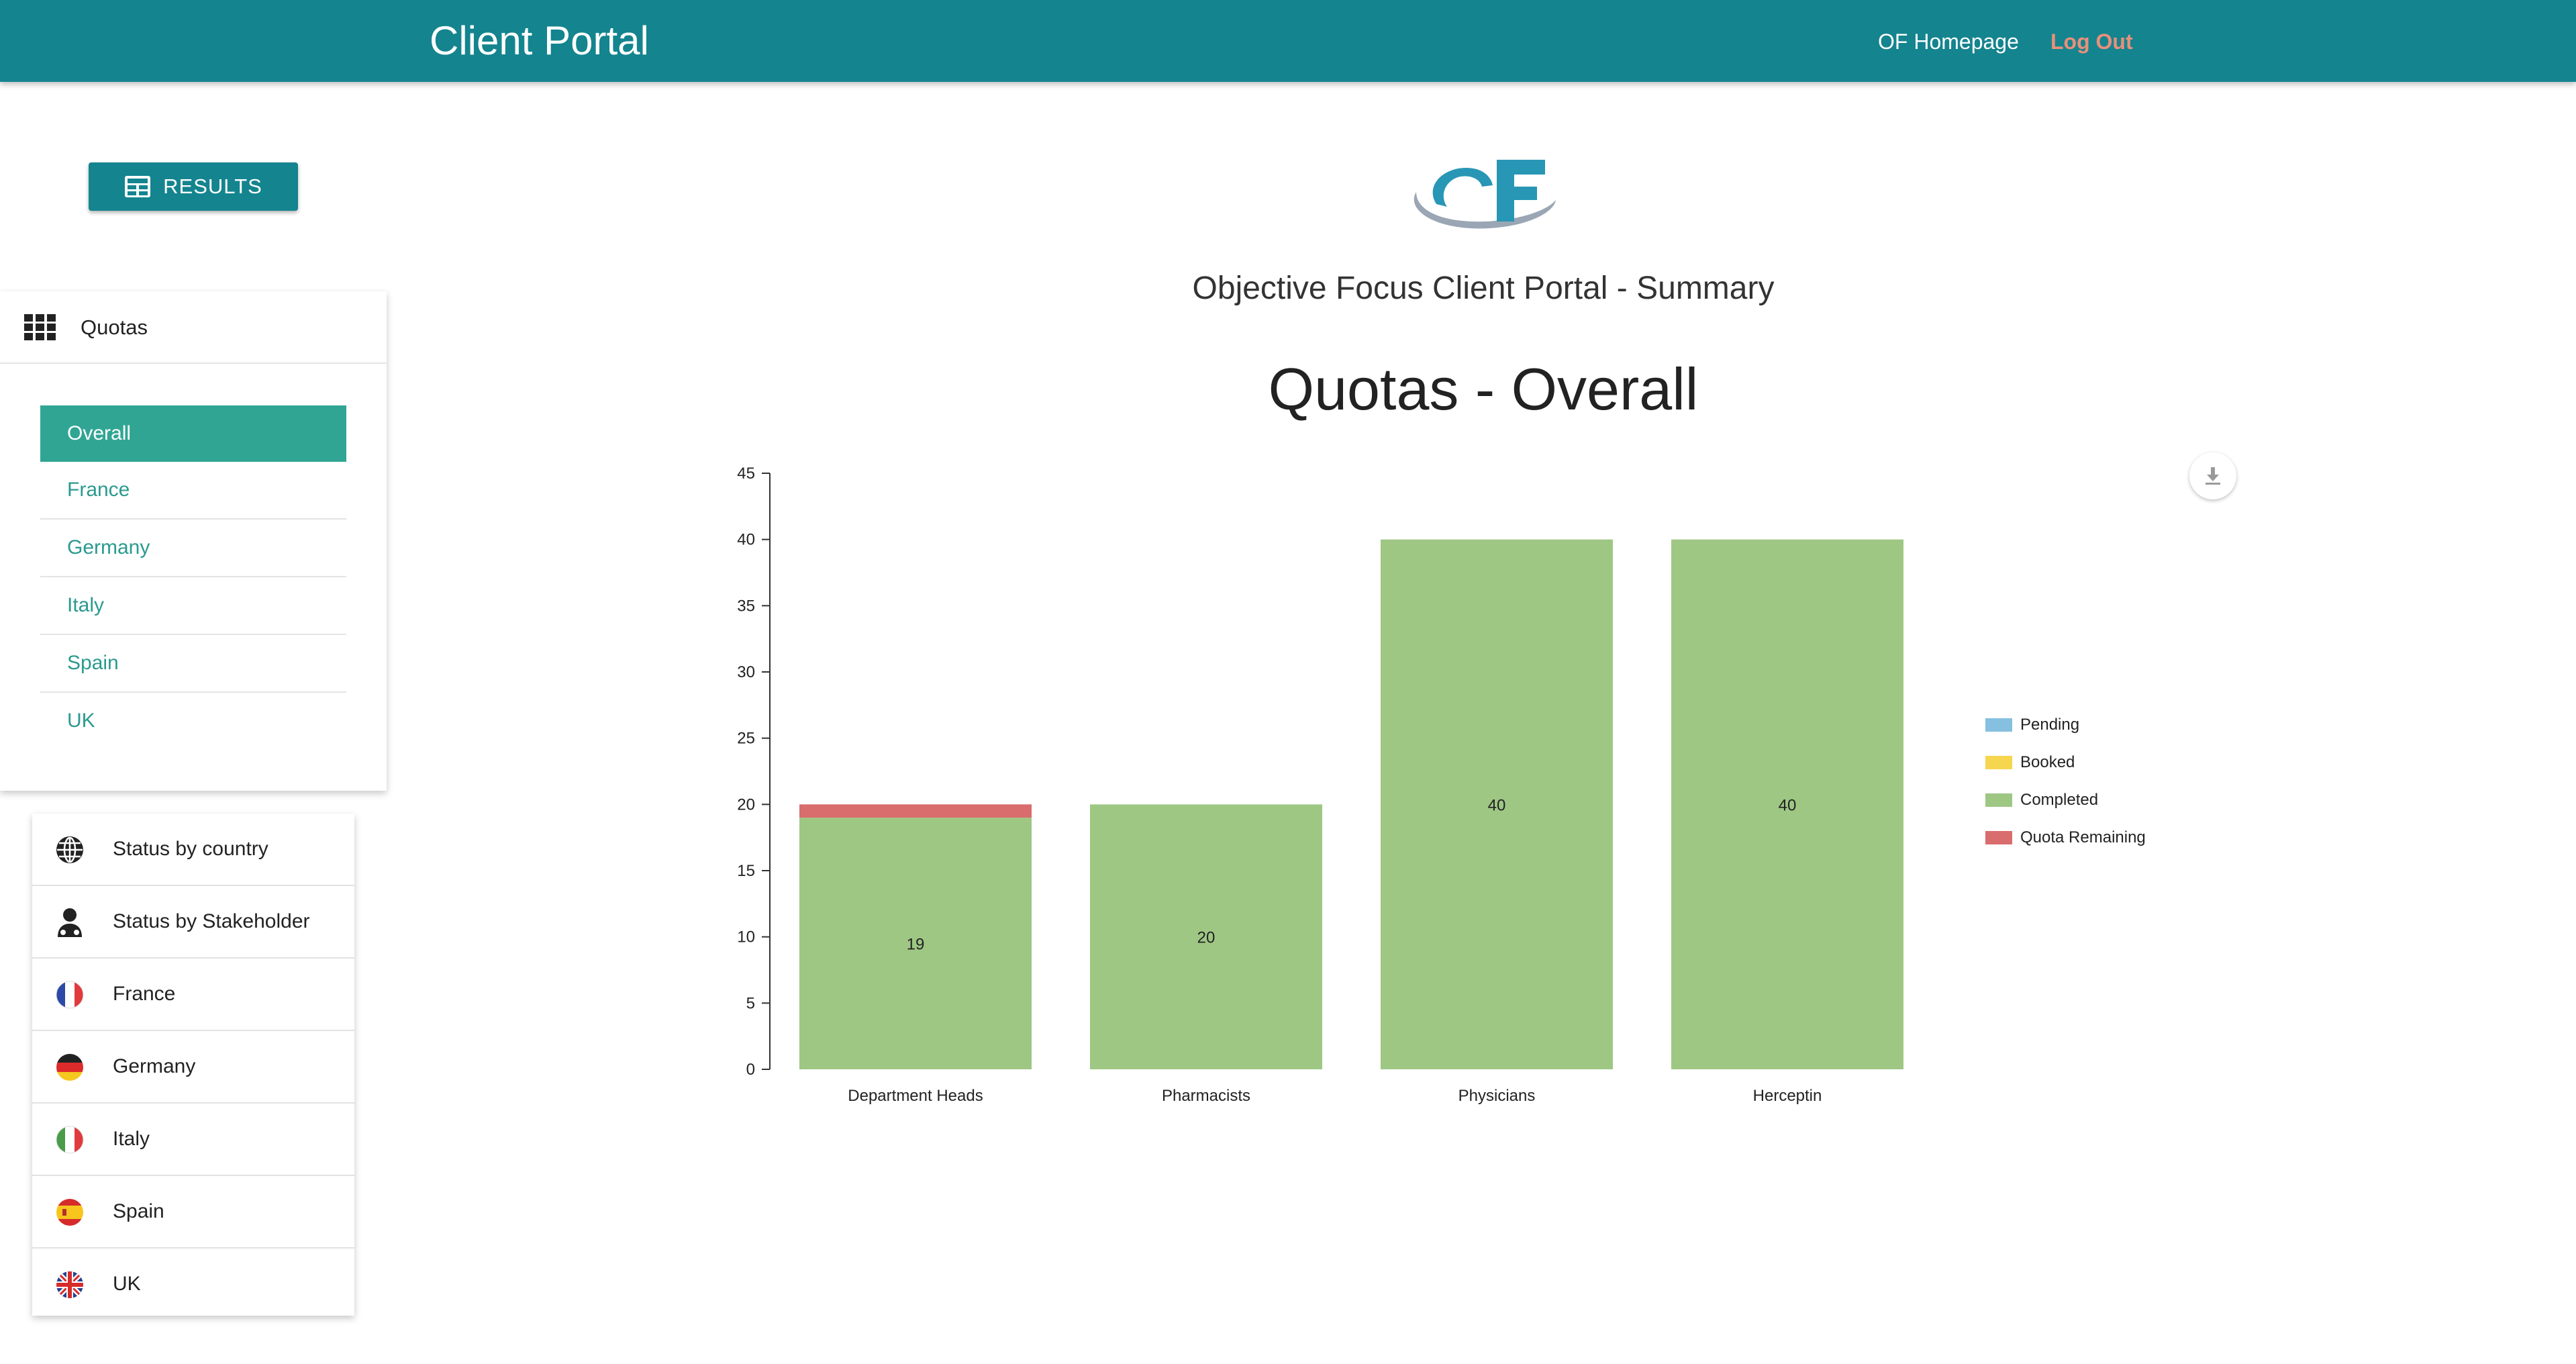  What do you see at coordinates (193, 433) in the screenshot?
I see `quota-tab-overall: Overall` at bounding box center [193, 433].